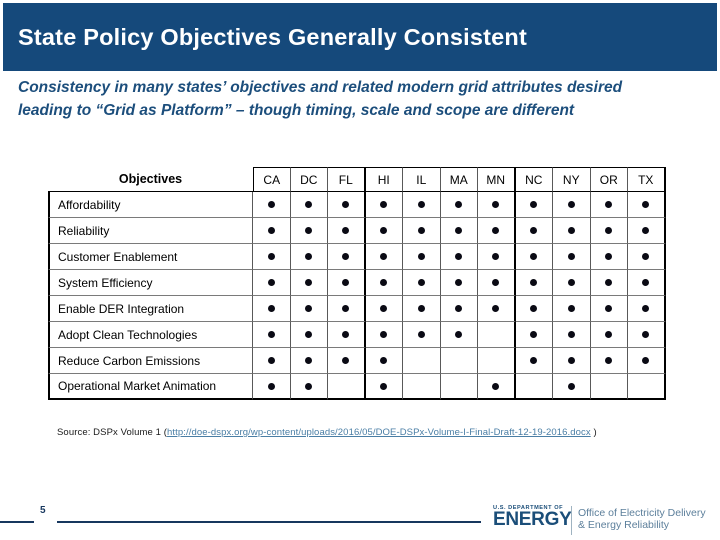 This screenshot has height=540, width=720. What do you see at coordinates (347, 179) in the screenshot?
I see `column-header-fl: FL` at bounding box center [347, 179].